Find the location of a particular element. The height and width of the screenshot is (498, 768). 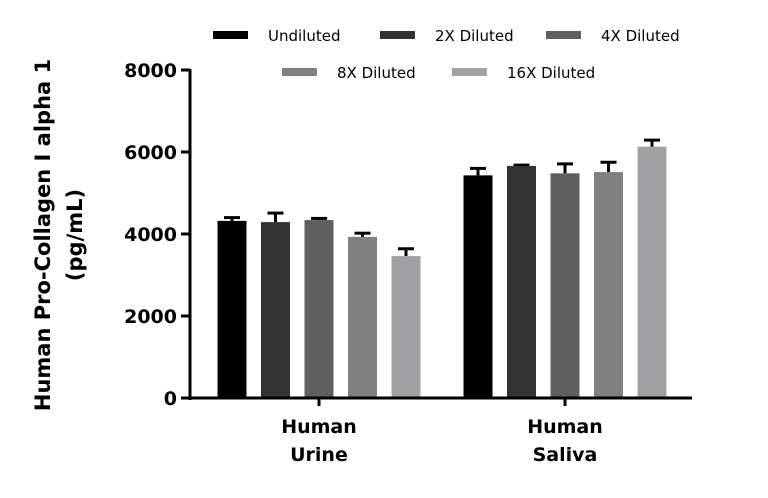

y-tick-label: 0 is located at coordinates (170, 399).